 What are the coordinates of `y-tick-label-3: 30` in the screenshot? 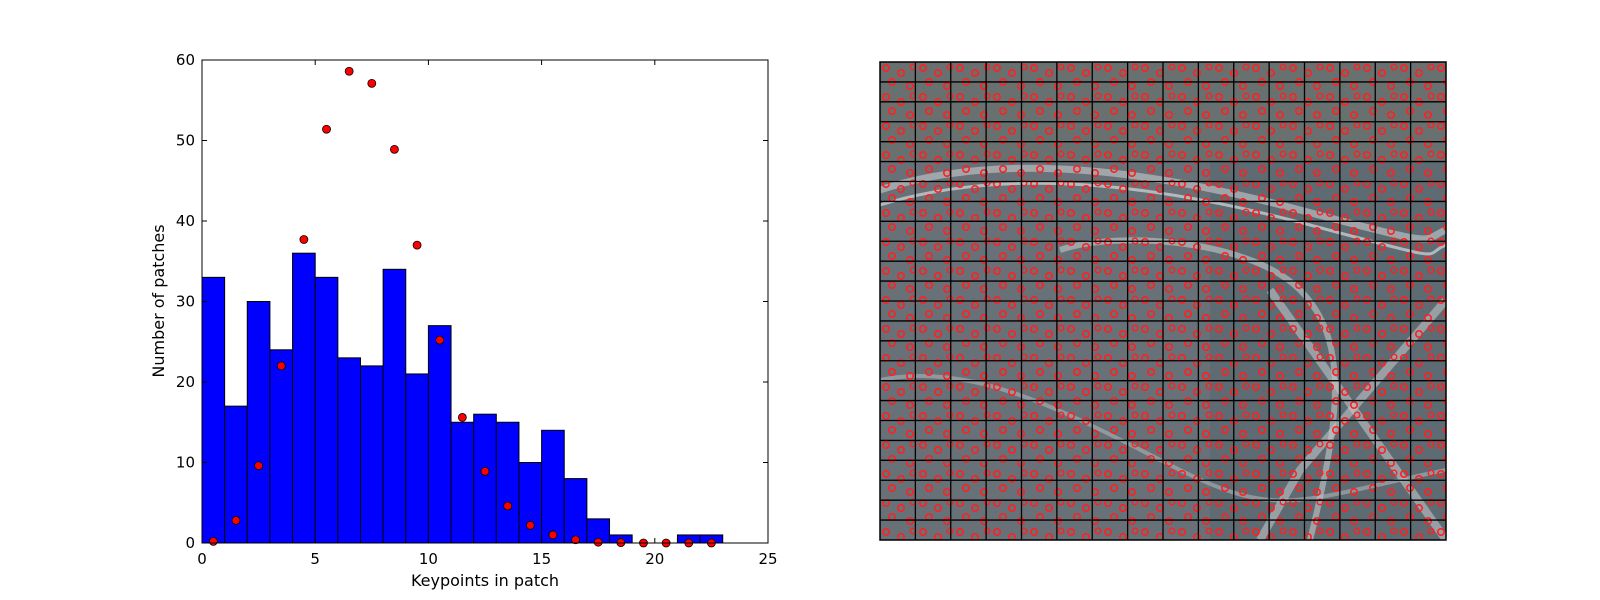 It's located at (185, 302).